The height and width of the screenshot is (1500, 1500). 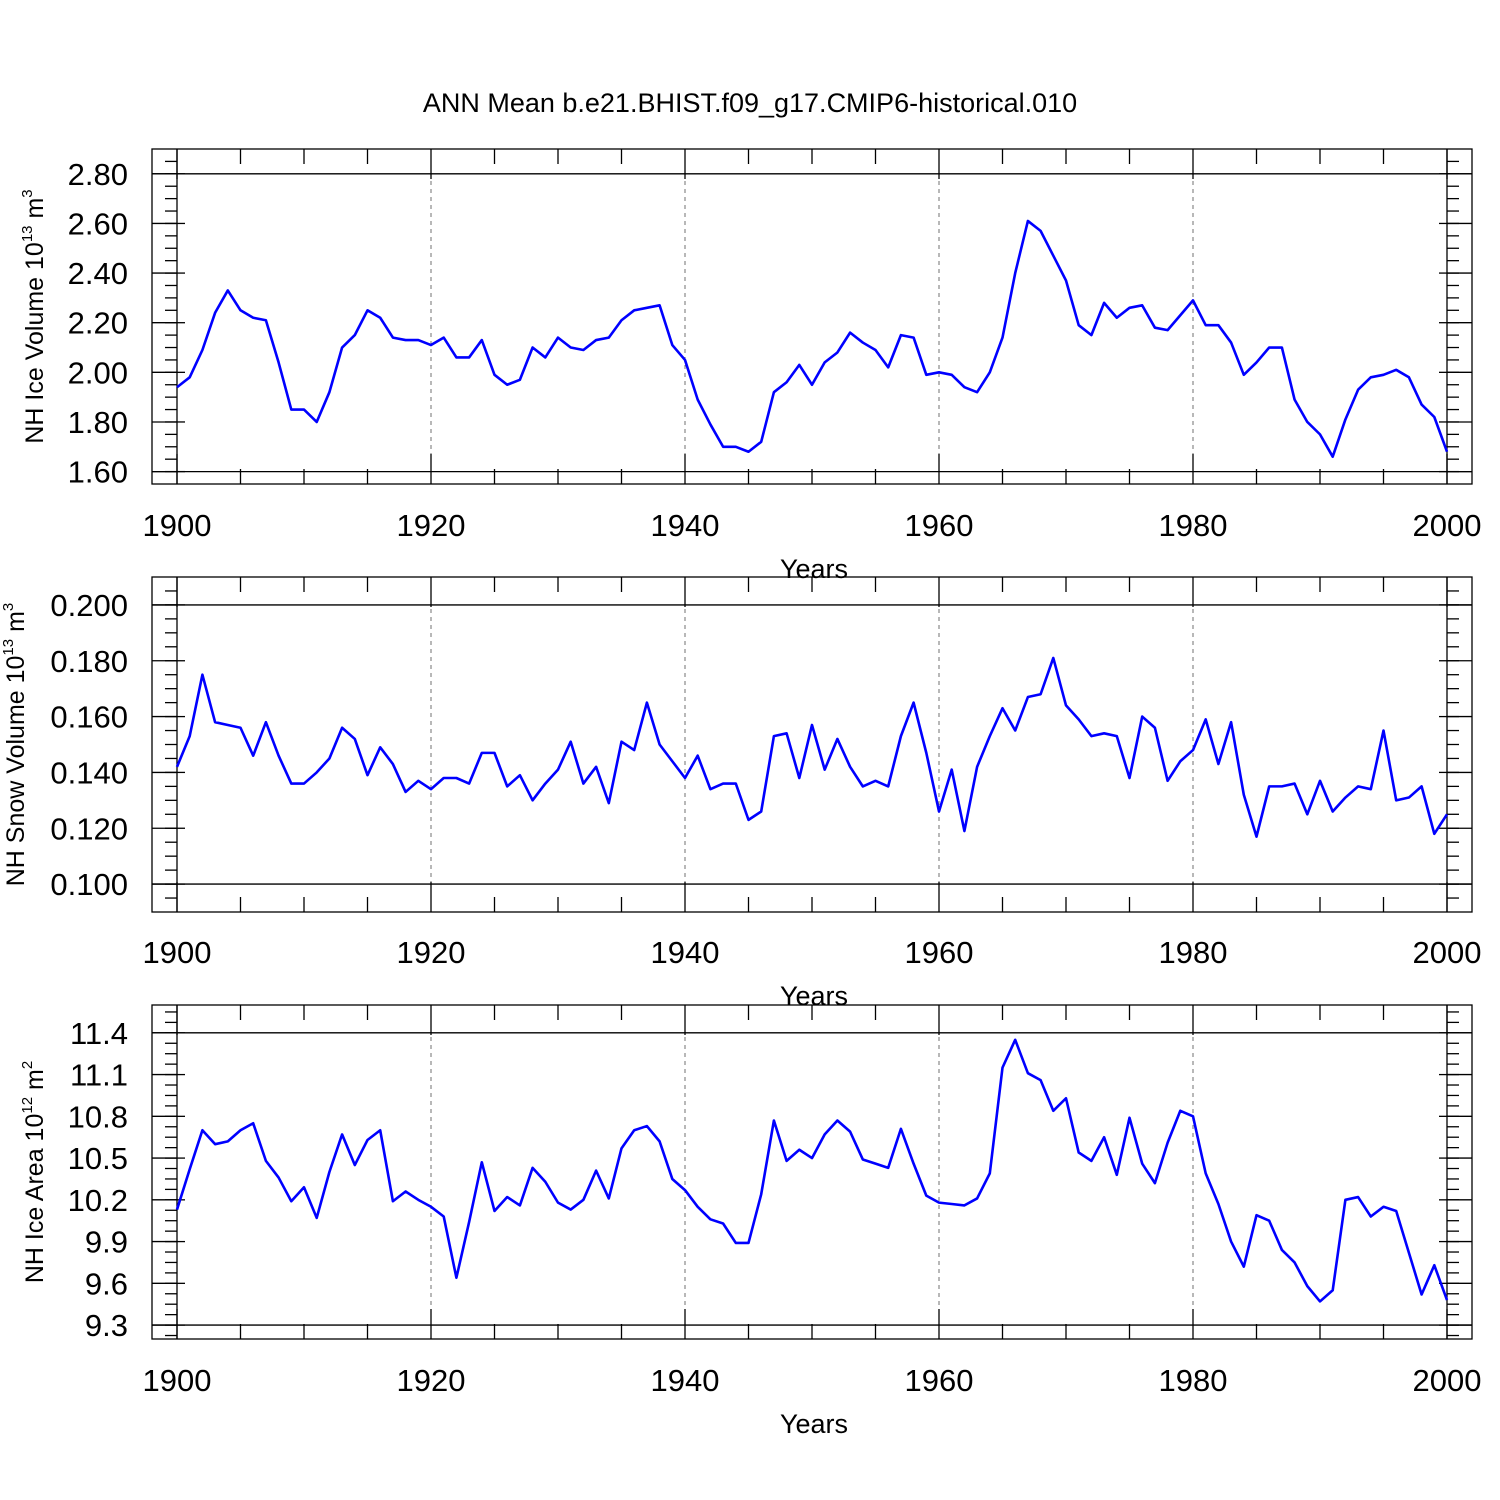 What do you see at coordinates (89, 605) in the screenshot?
I see `y-tick-label: 0.200` at bounding box center [89, 605].